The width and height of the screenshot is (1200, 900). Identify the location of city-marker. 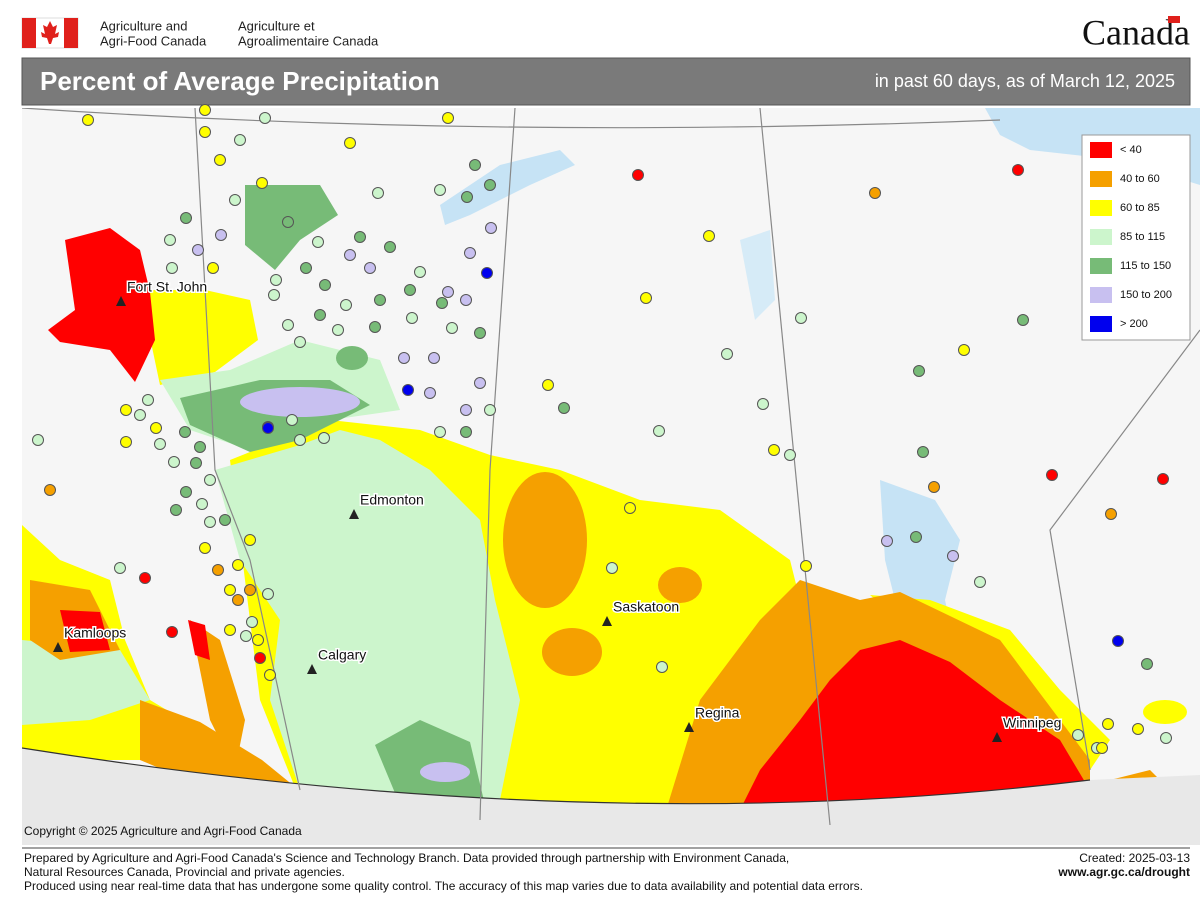
(58, 647).